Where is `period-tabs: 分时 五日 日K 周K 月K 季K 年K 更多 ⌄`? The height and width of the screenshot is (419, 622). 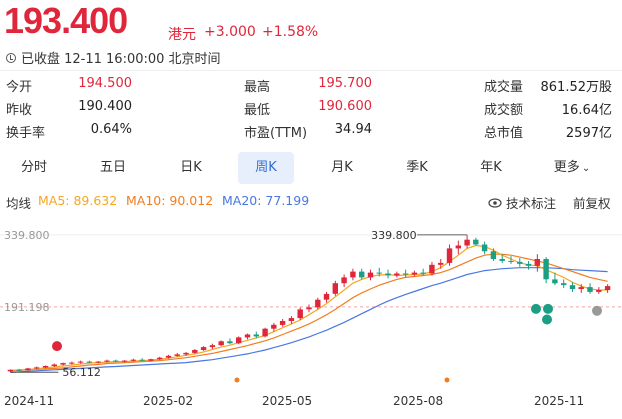
period-tabs: 分时 五日 日K 周K 月K 季K 年K 更多 ⌄ is located at coordinates (311, 169).